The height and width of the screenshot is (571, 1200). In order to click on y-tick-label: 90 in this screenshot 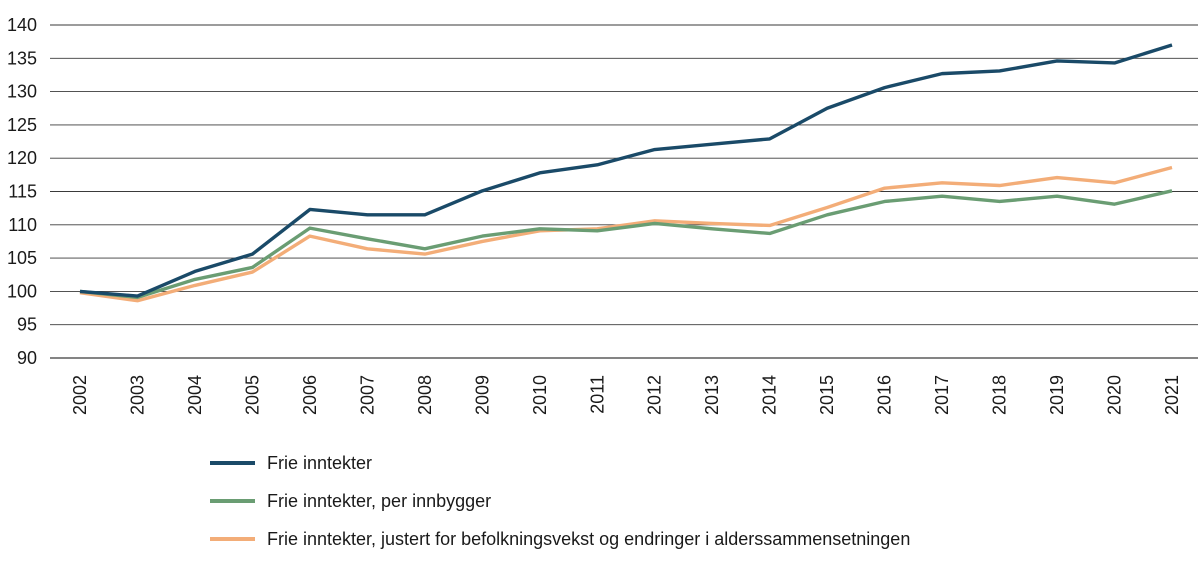, I will do `click(27, 358)`.